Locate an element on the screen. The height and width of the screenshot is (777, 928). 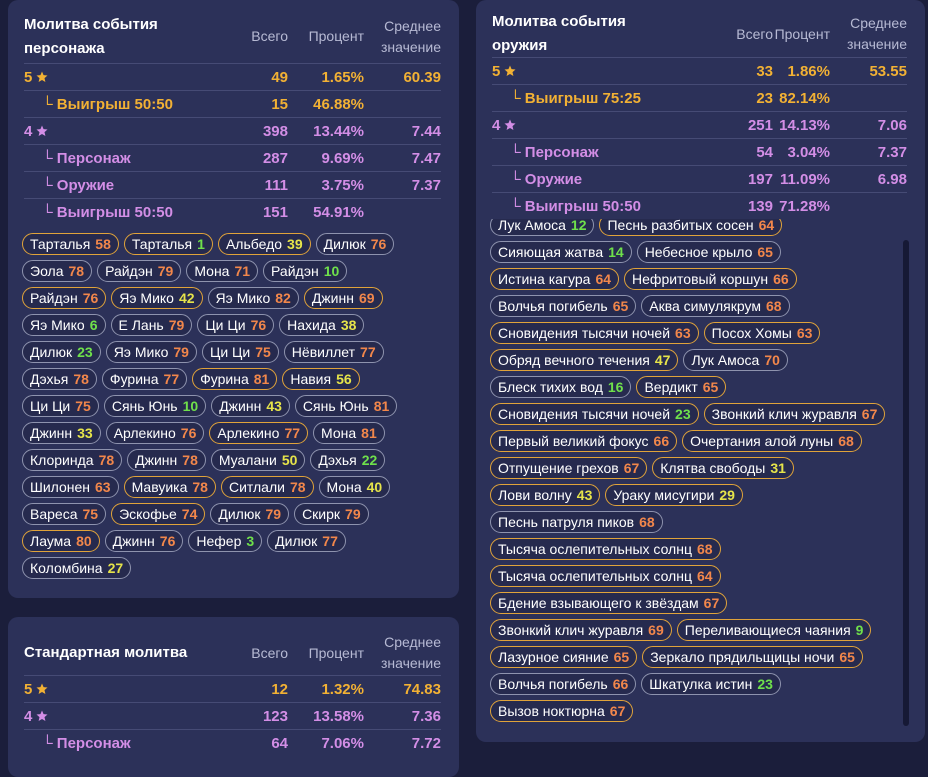
chip-name: Волчья погибель is located at coordinates (553, 684).